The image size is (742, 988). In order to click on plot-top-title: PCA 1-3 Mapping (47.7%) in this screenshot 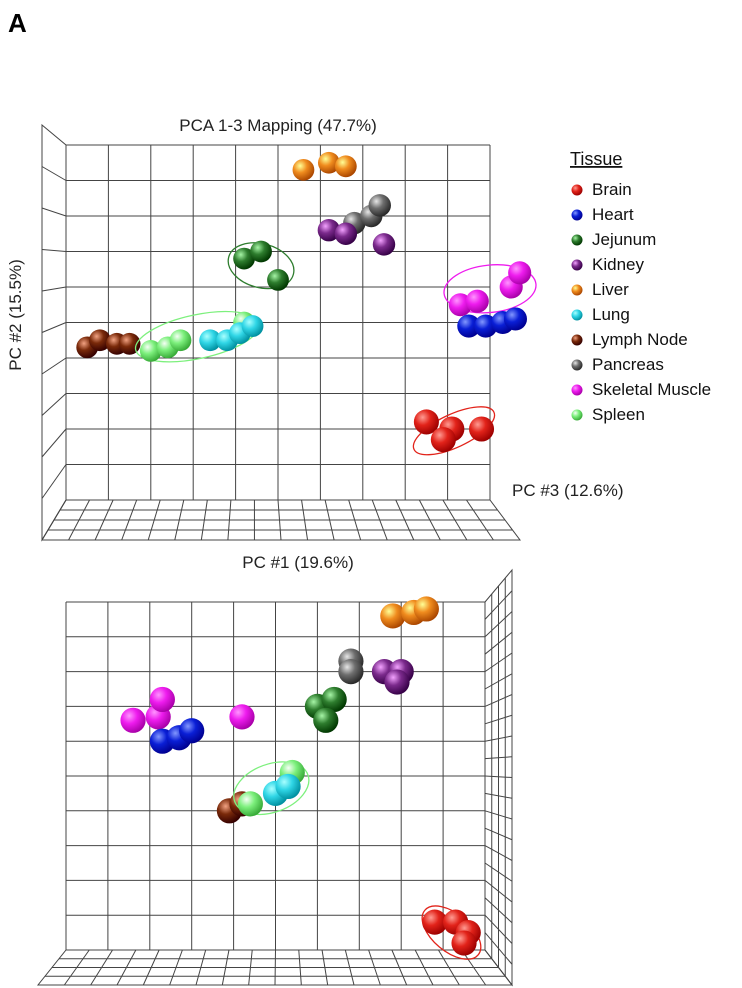, I will do `click(278, 125)`.